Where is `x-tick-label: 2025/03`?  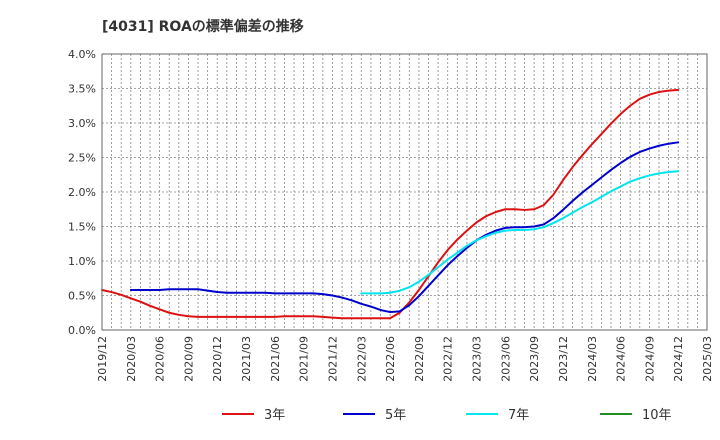 x-tick-label: 2025/03 is located at coordinates (707, 359).